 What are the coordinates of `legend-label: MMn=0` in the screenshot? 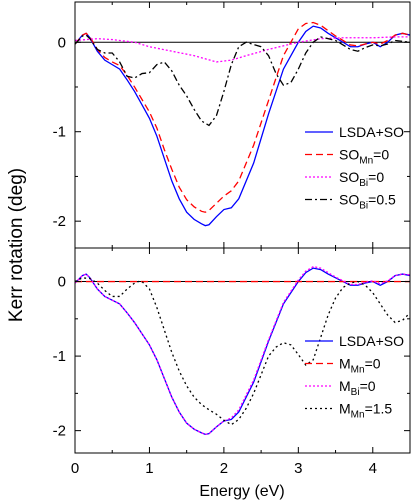 It's located at (360, 366).